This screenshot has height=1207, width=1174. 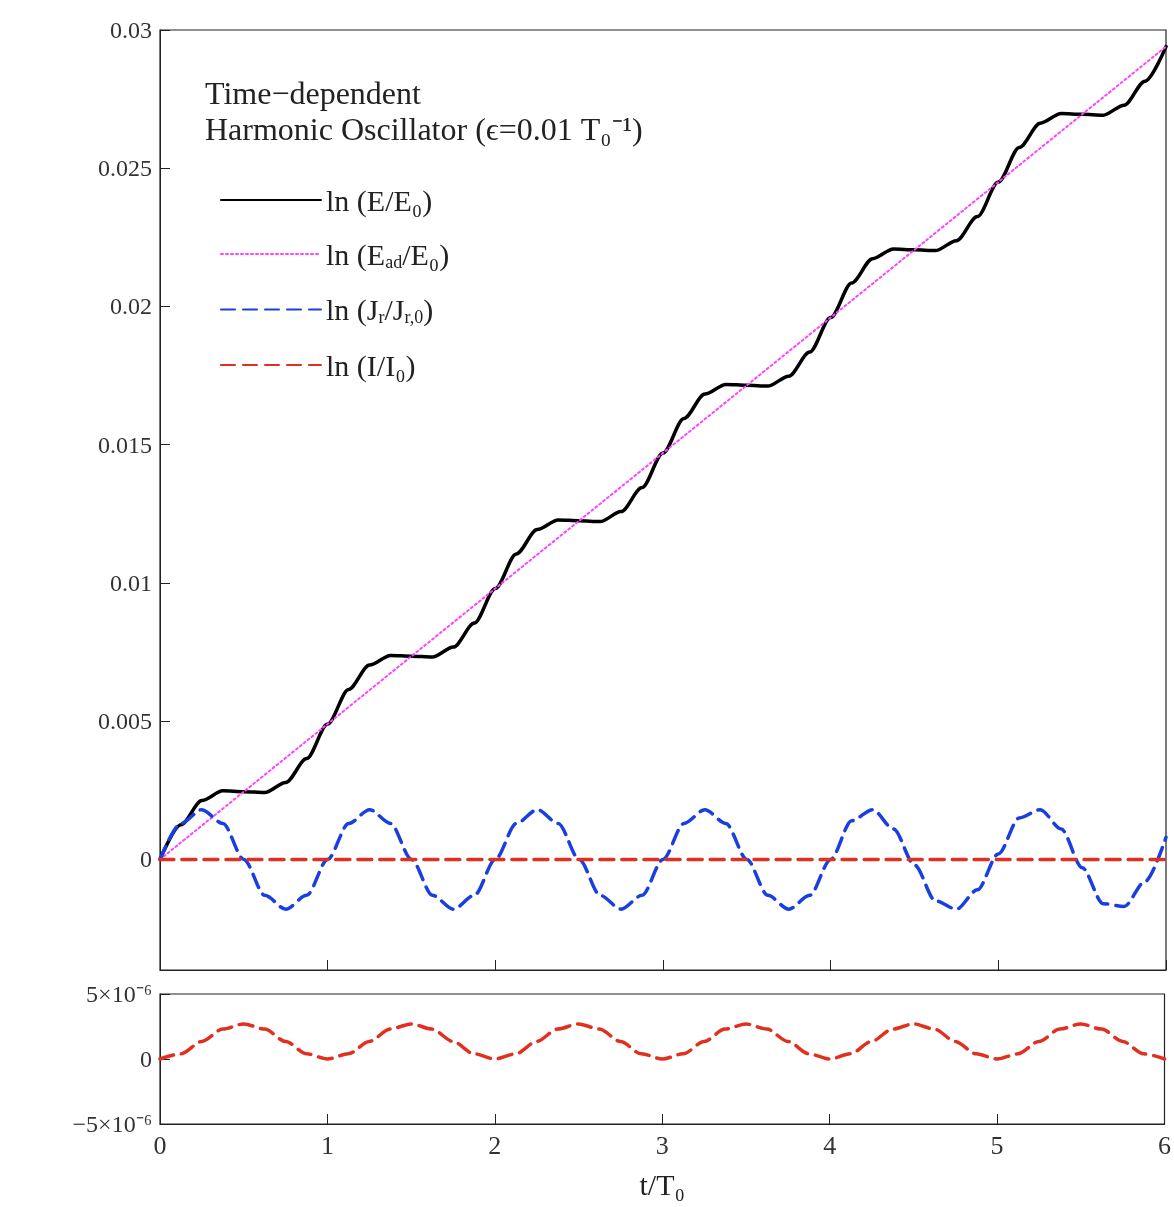 What do you see at coordinates (125, 444) in the screenshot?
I see `y-tick-label: 0.015` at bounding box center [125, 444].